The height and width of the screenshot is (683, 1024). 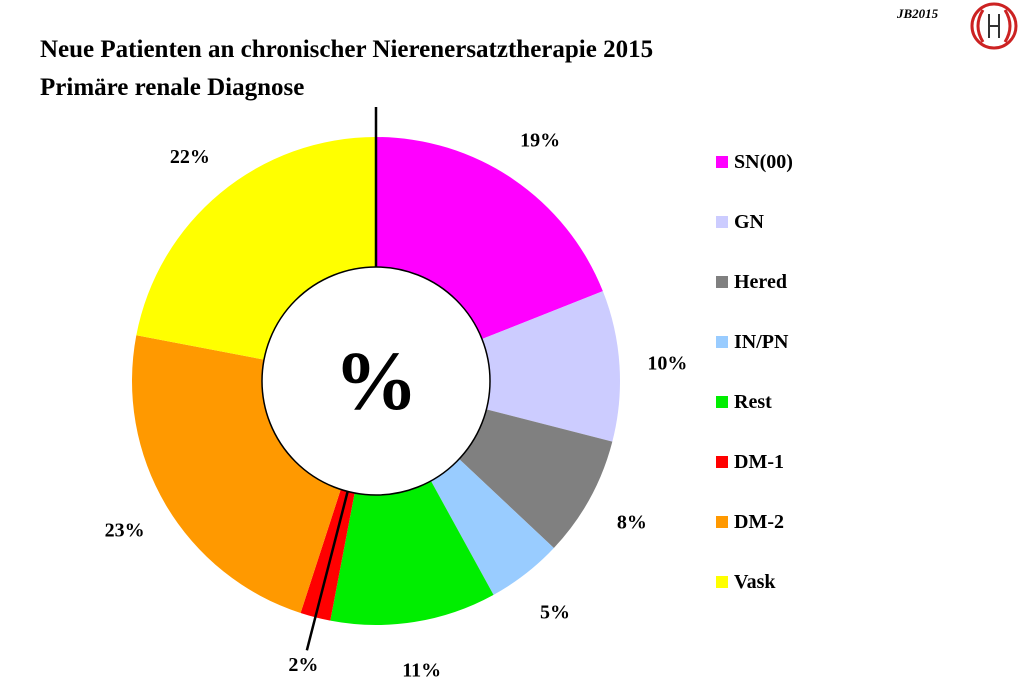 What do you see at coordinates (918, 13) in the screenshot?
I see `corner-tag: JB2015` at bounding box center [918, 13].